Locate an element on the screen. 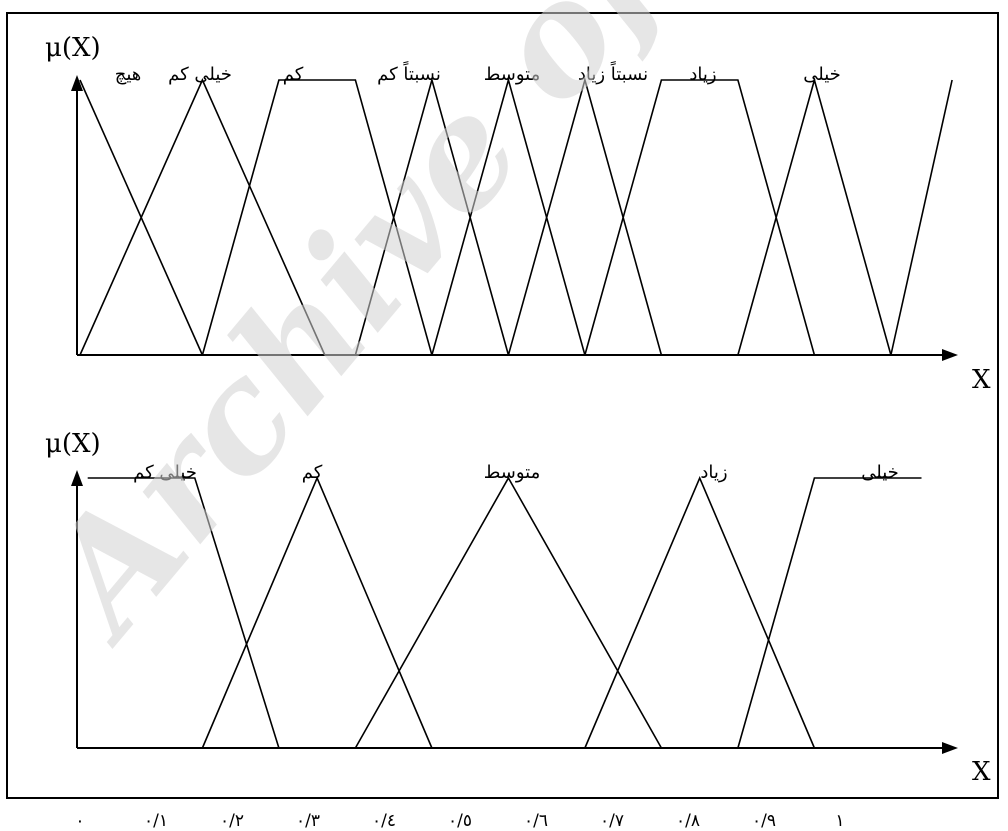  membership-label: نسبتاً زیاد is located at coordinates (613, 73).